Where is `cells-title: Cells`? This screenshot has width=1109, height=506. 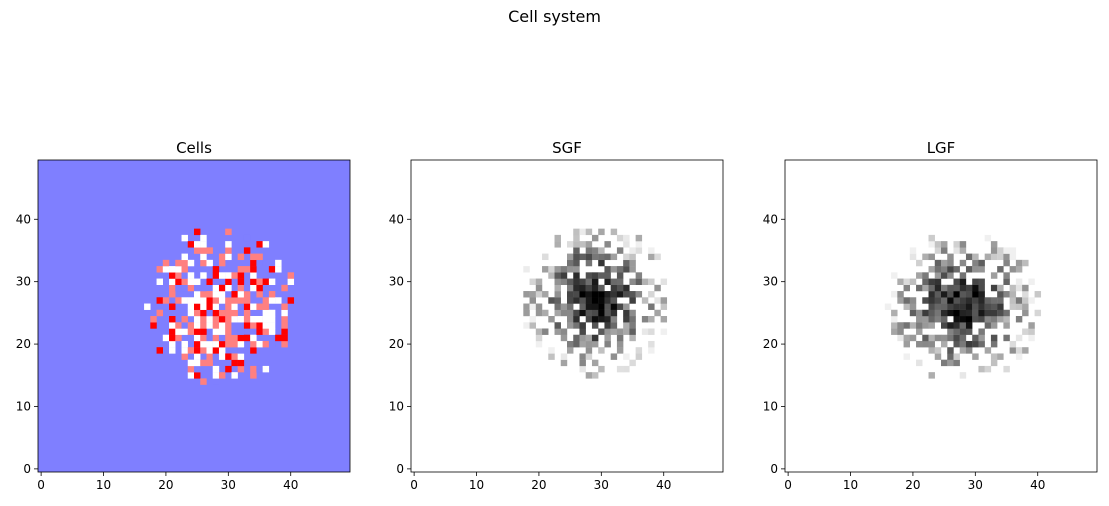
cells-title: Cells is located at coordinates (194, 148).